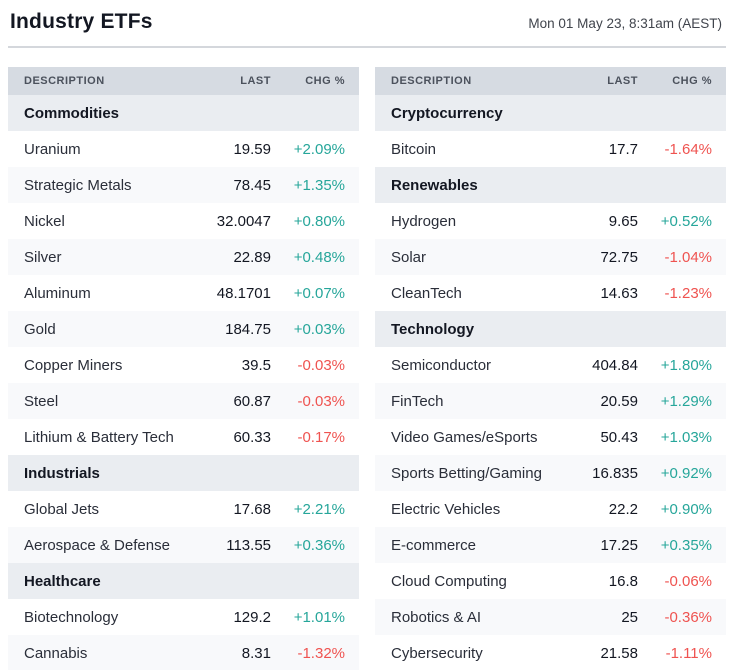 The width and height of the screenshot is (734, 670). Describe the element at coordinates (686, 509) in the screenshot. I see `etf-change-value: +0.90%` at that location.